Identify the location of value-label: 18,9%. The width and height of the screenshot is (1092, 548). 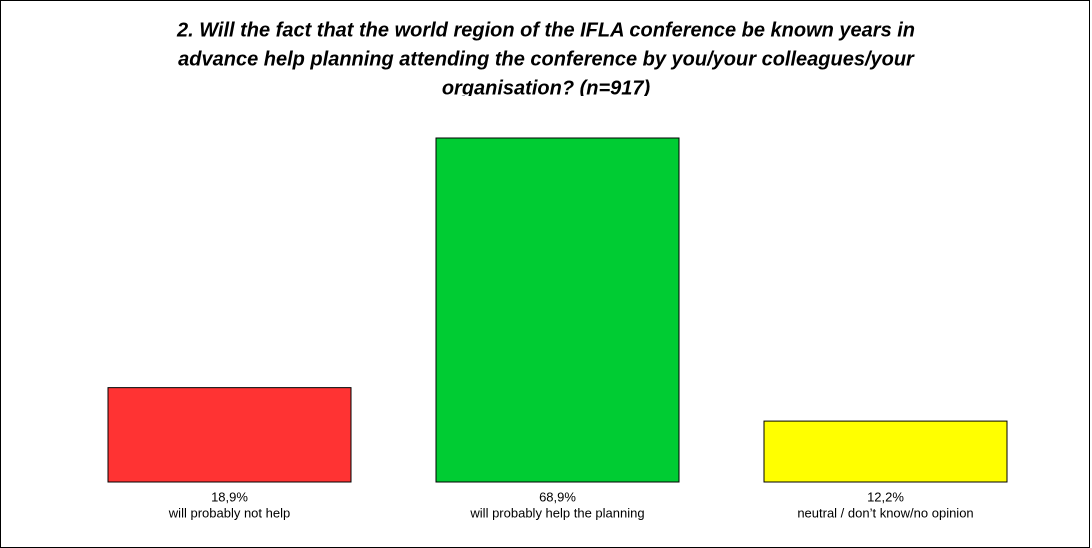
(229, 496).